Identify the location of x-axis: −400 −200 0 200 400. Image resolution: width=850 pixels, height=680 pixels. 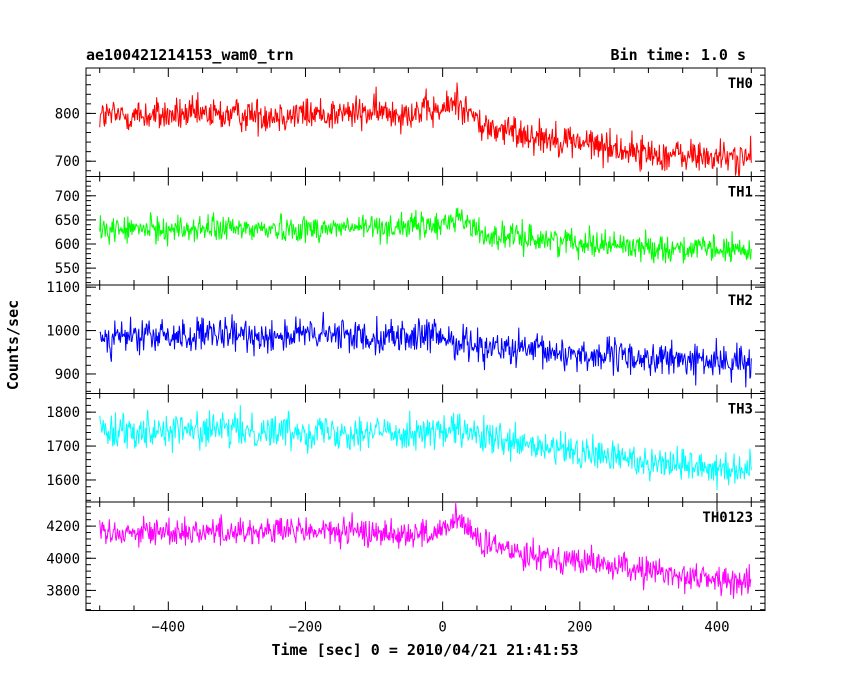
(440, 628).